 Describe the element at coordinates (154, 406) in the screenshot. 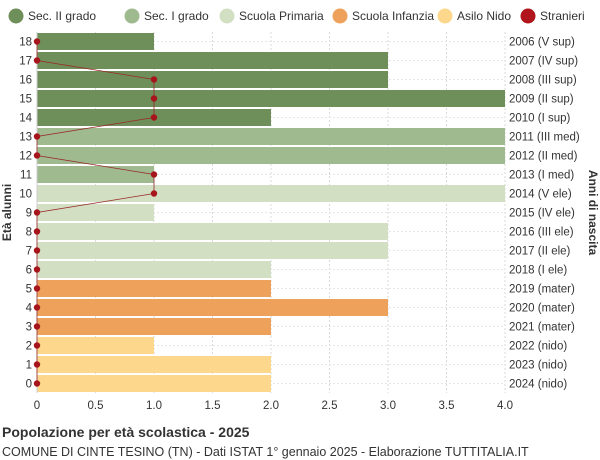

I see `x-tick-label: 1.0` at that location.